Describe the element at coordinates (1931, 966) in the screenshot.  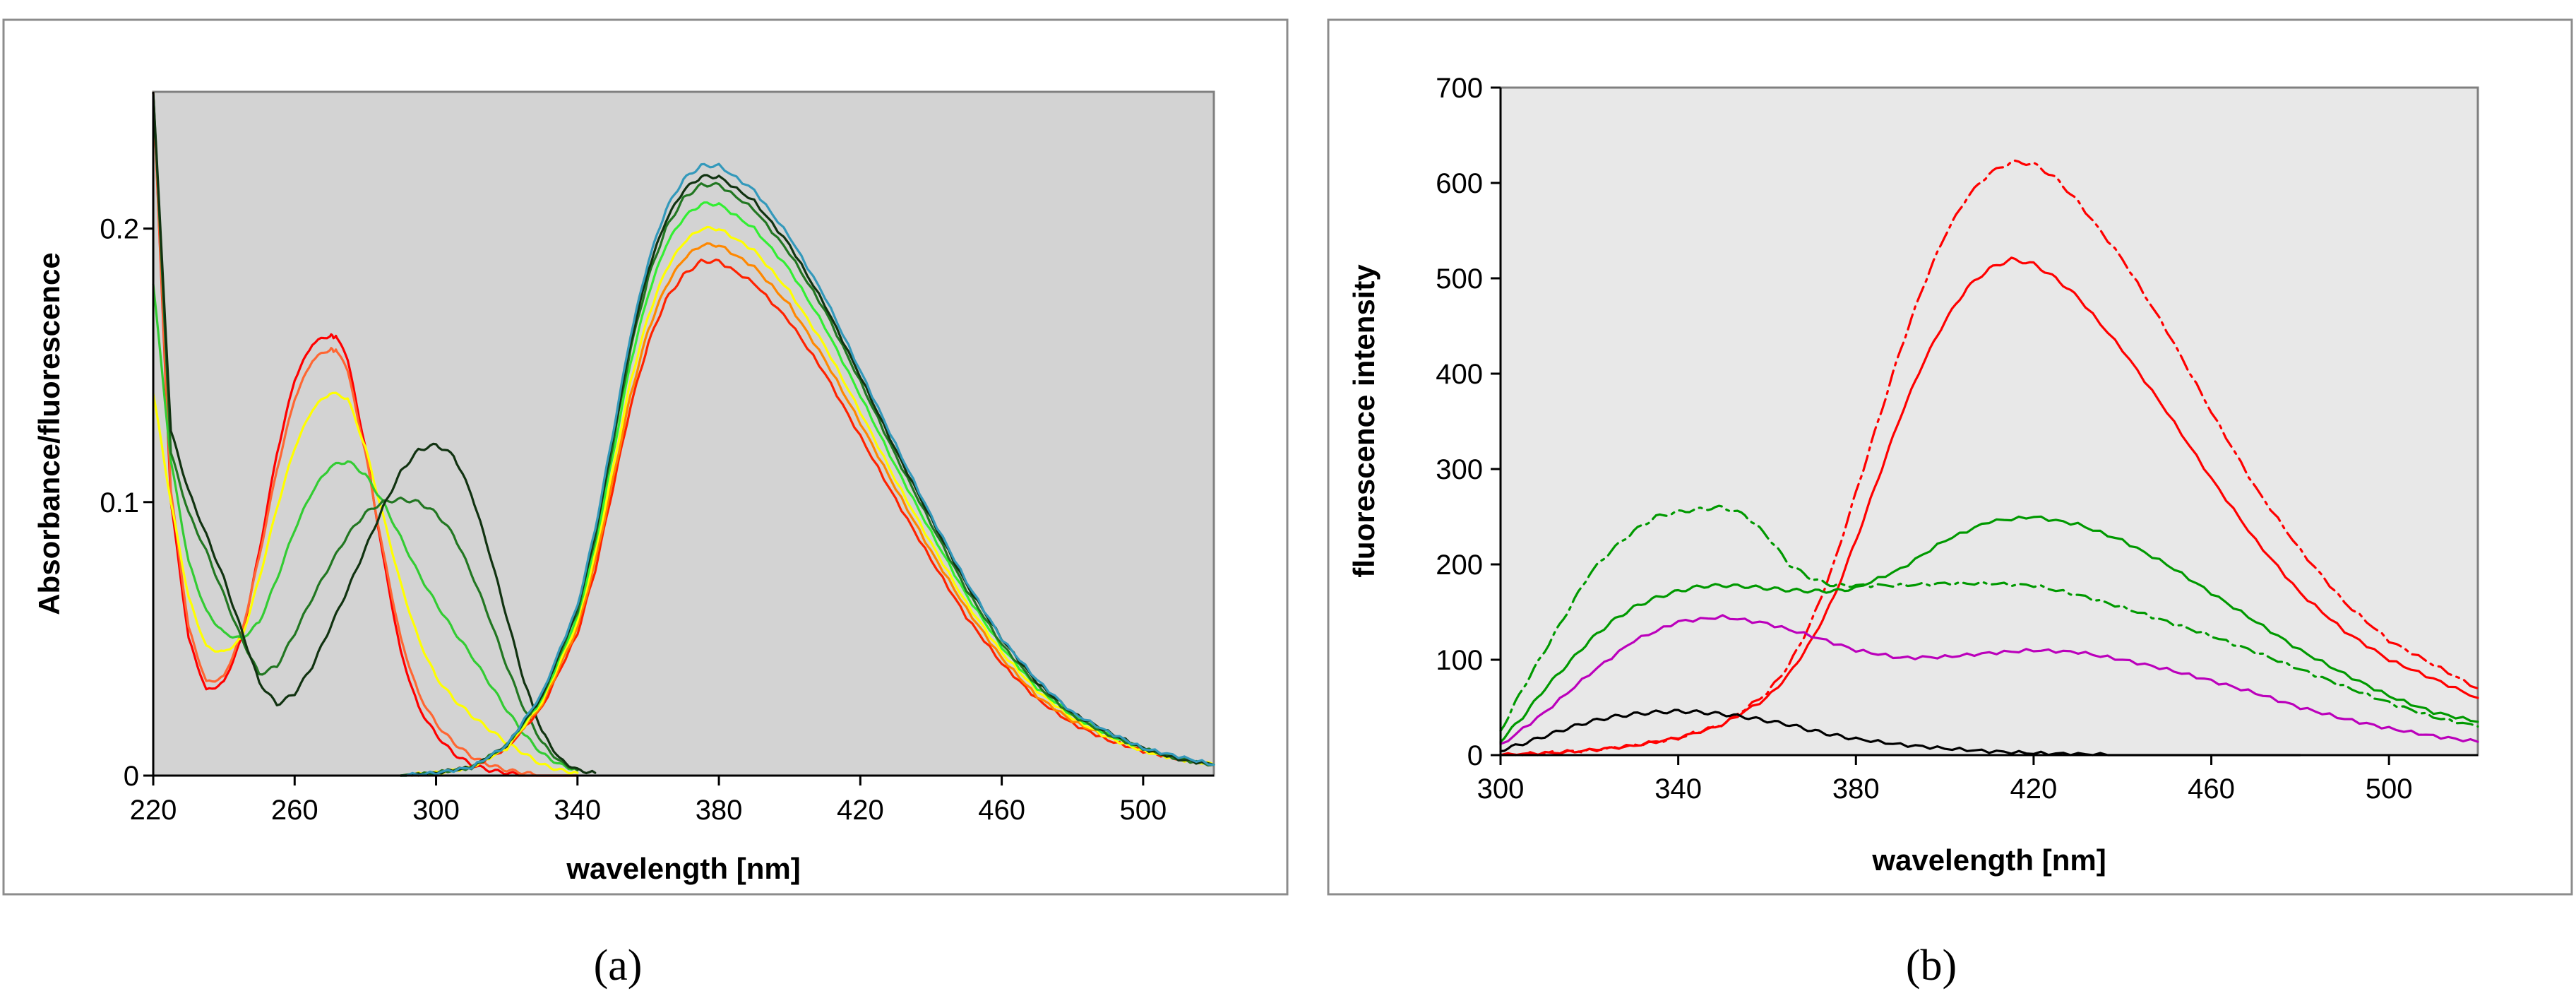
I see `chart-b-panel-label: (b)` at that location.